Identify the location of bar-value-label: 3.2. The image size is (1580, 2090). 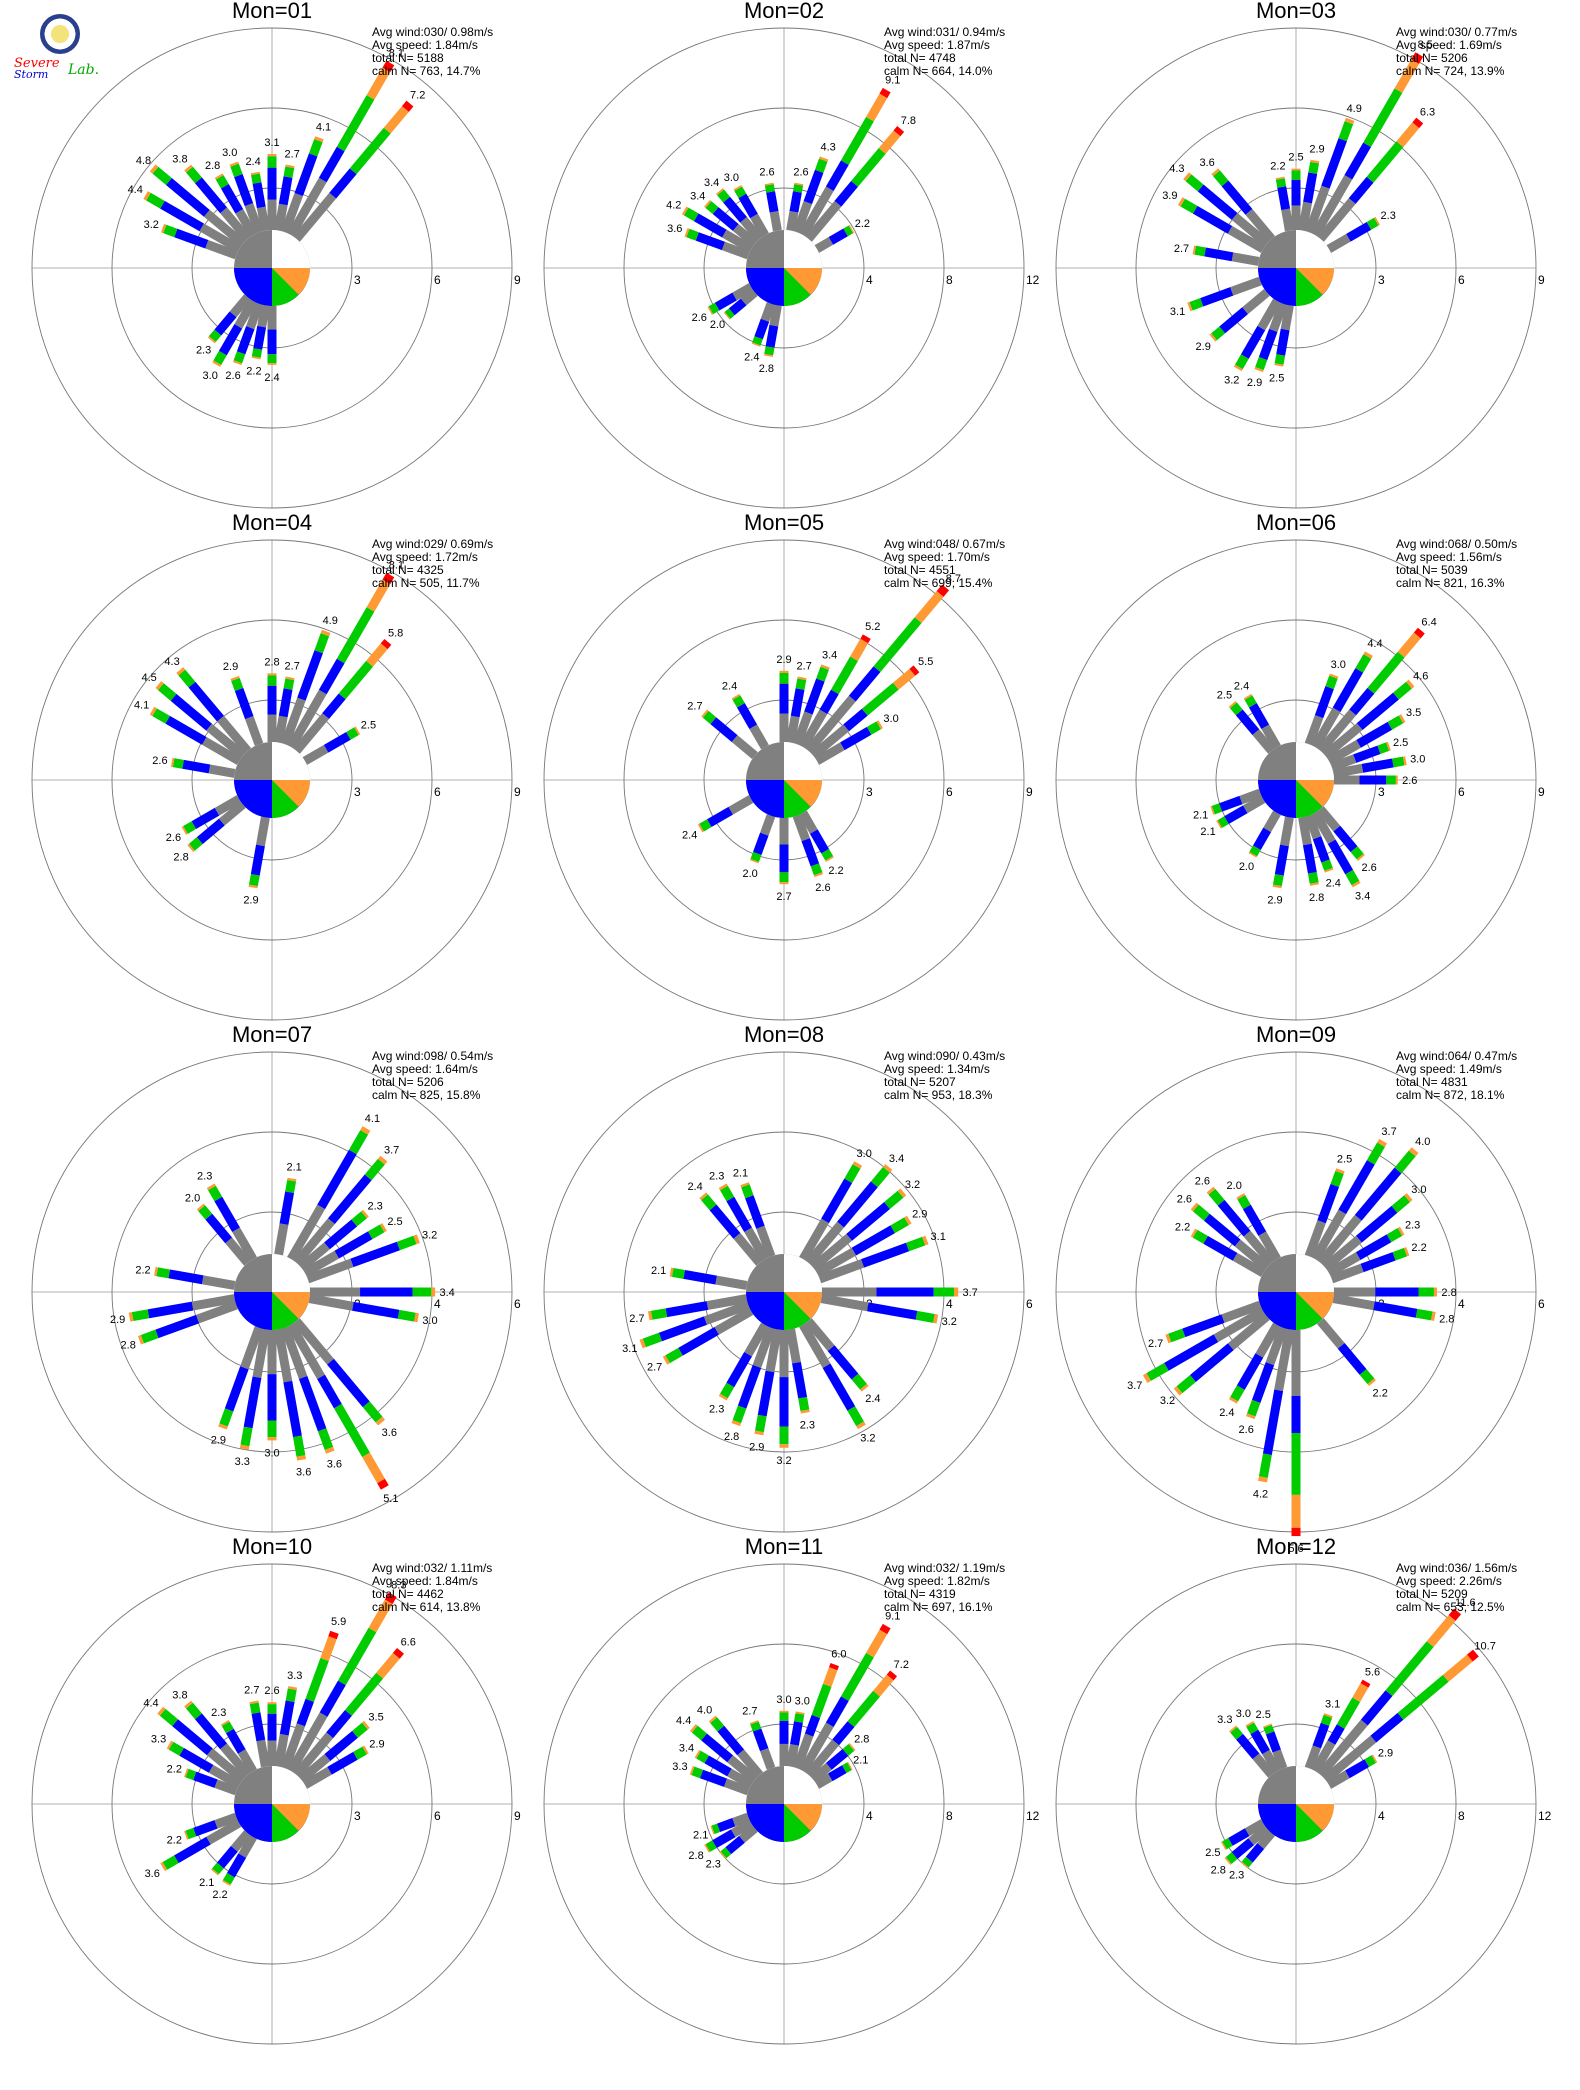
(867, 1438).